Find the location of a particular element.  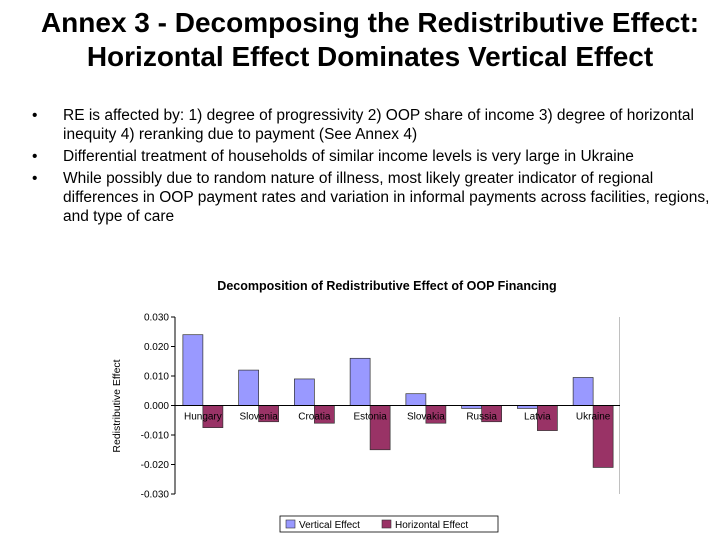

category-label: Slovakia is located at coordinates (426, 417).